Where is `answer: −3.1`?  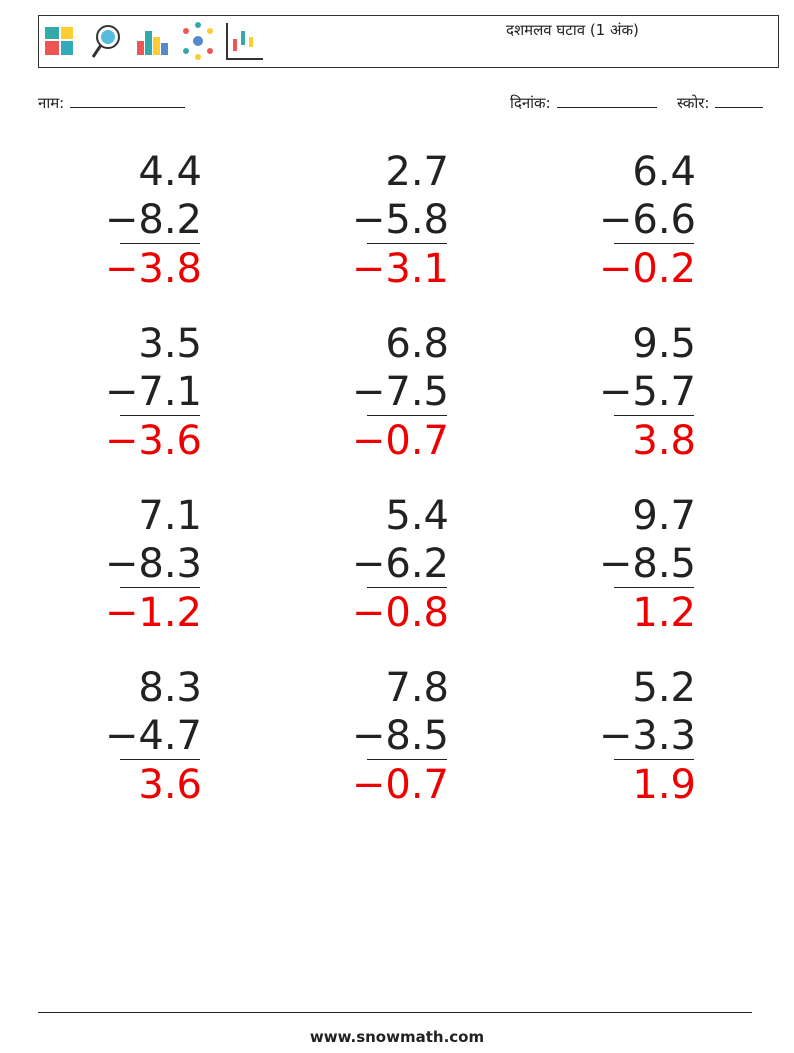 answer: −3.1 is located at coordinates (400, 269).